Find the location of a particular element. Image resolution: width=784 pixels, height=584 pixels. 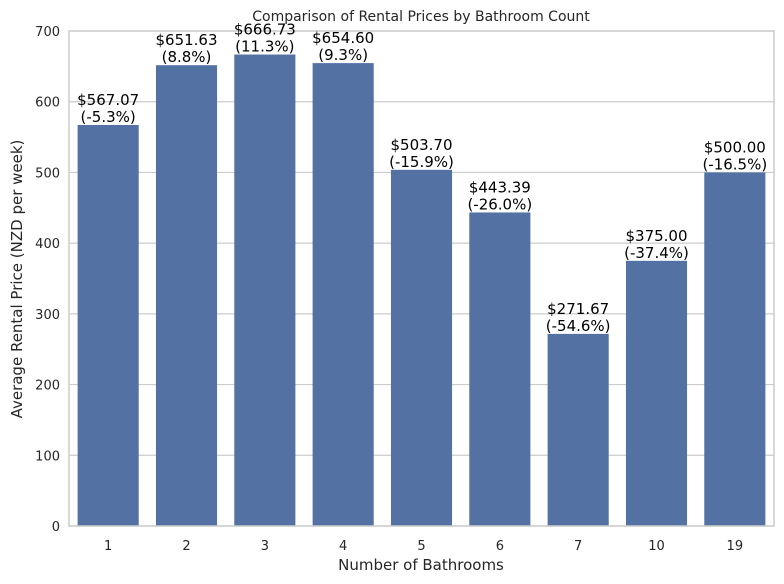

bar-value-label: $443.39 is located at coordinates (500, 187).